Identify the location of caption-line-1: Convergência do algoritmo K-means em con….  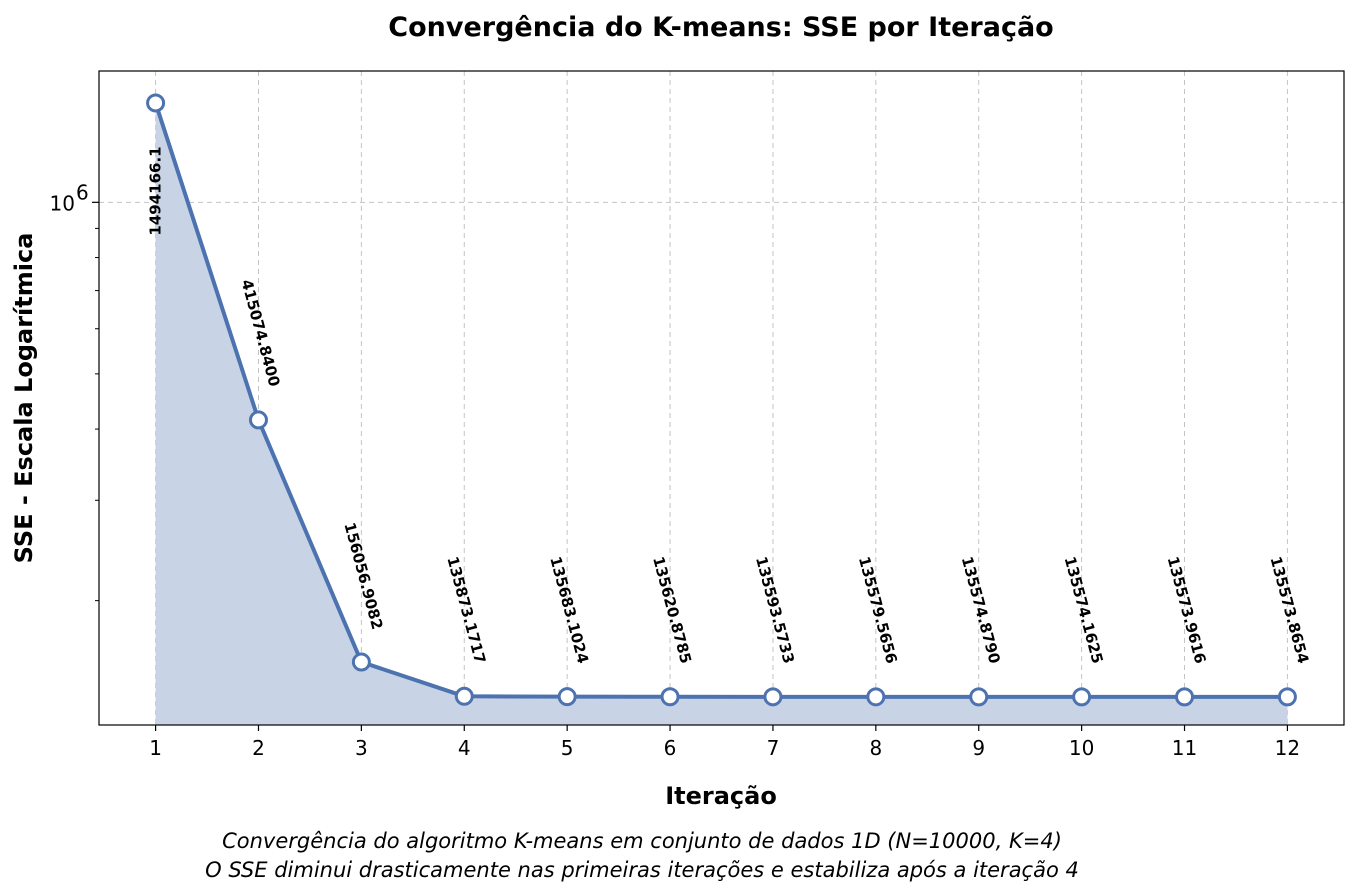
(642, 841).